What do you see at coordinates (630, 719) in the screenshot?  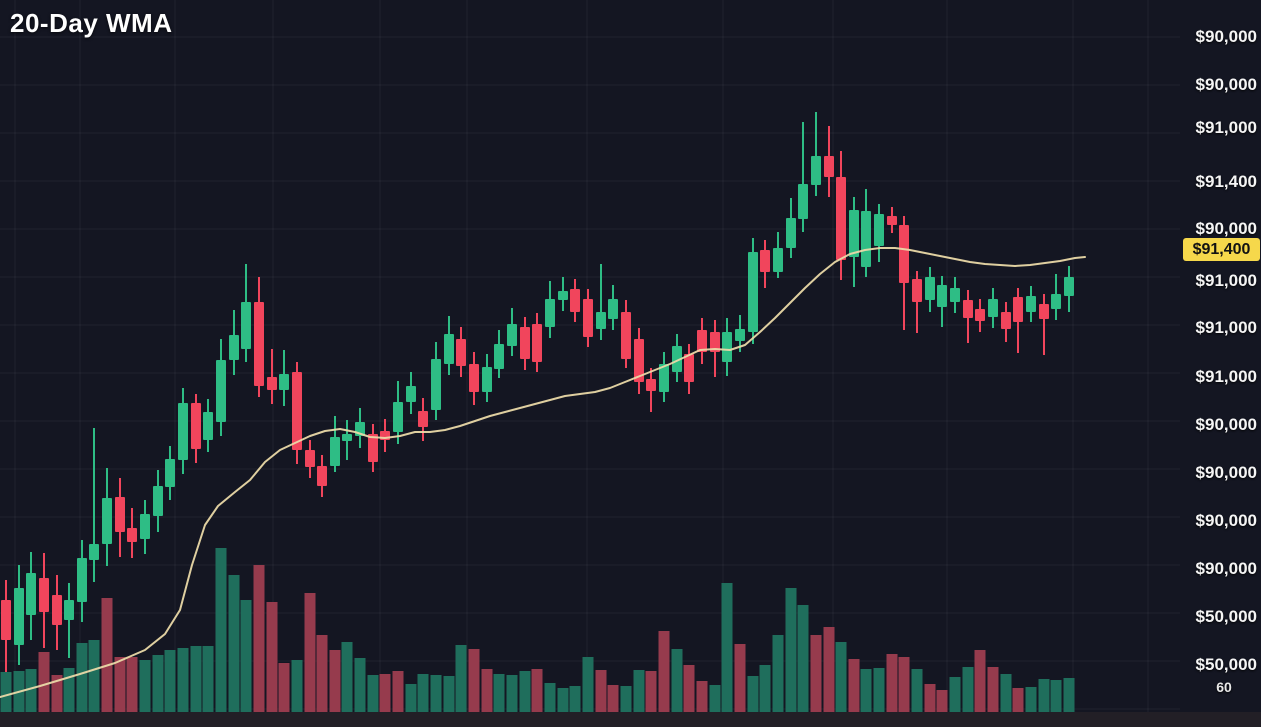 I see `bottom-strip` at bounding box center [630, 719].